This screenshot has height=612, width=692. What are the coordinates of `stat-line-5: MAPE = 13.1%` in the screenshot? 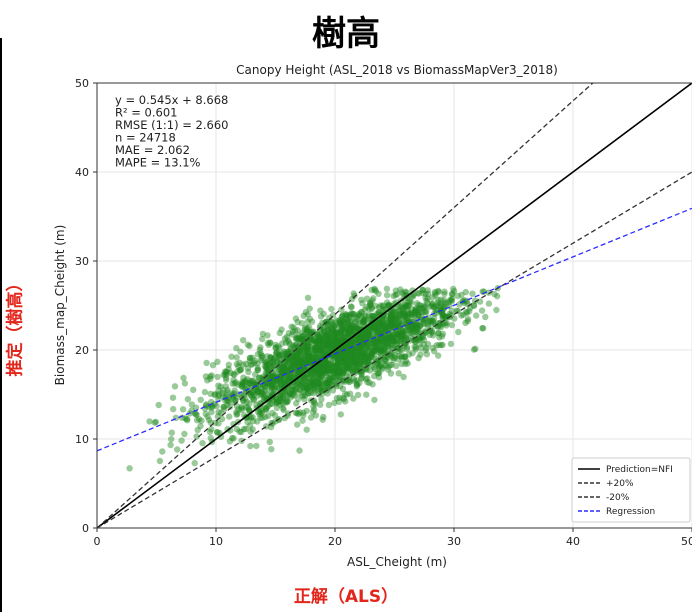 It's located at (158, 163).